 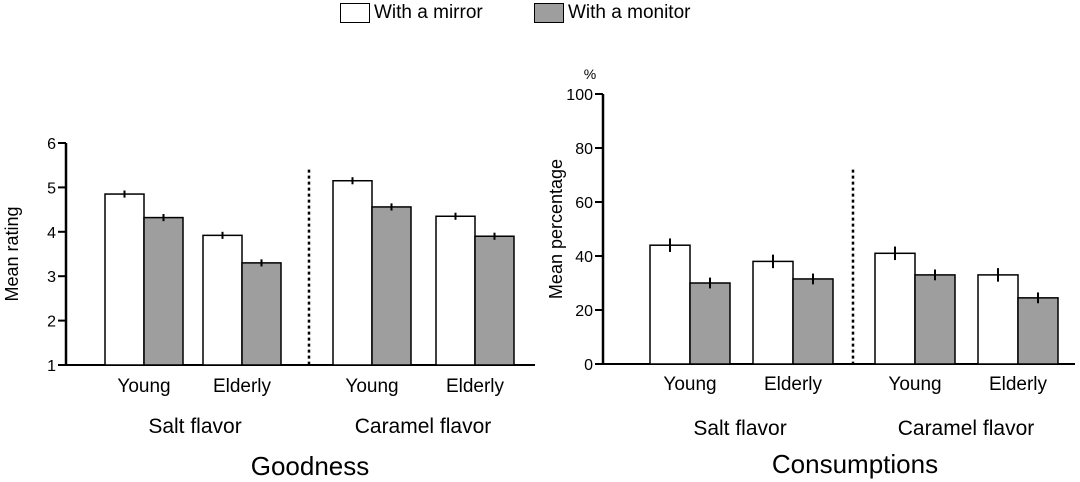 I want to click on chart0-ytick-label: 4, so click(x=51, y=233).